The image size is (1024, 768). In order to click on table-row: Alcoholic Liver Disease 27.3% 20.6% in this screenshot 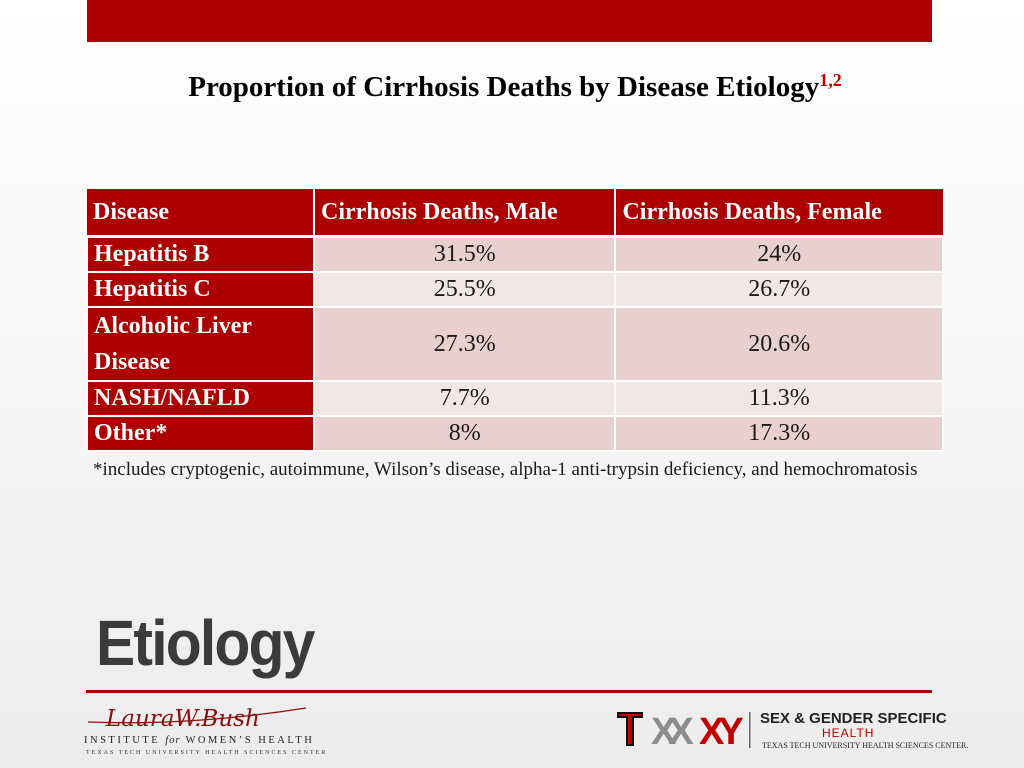, I will do `click(515, 344)`.